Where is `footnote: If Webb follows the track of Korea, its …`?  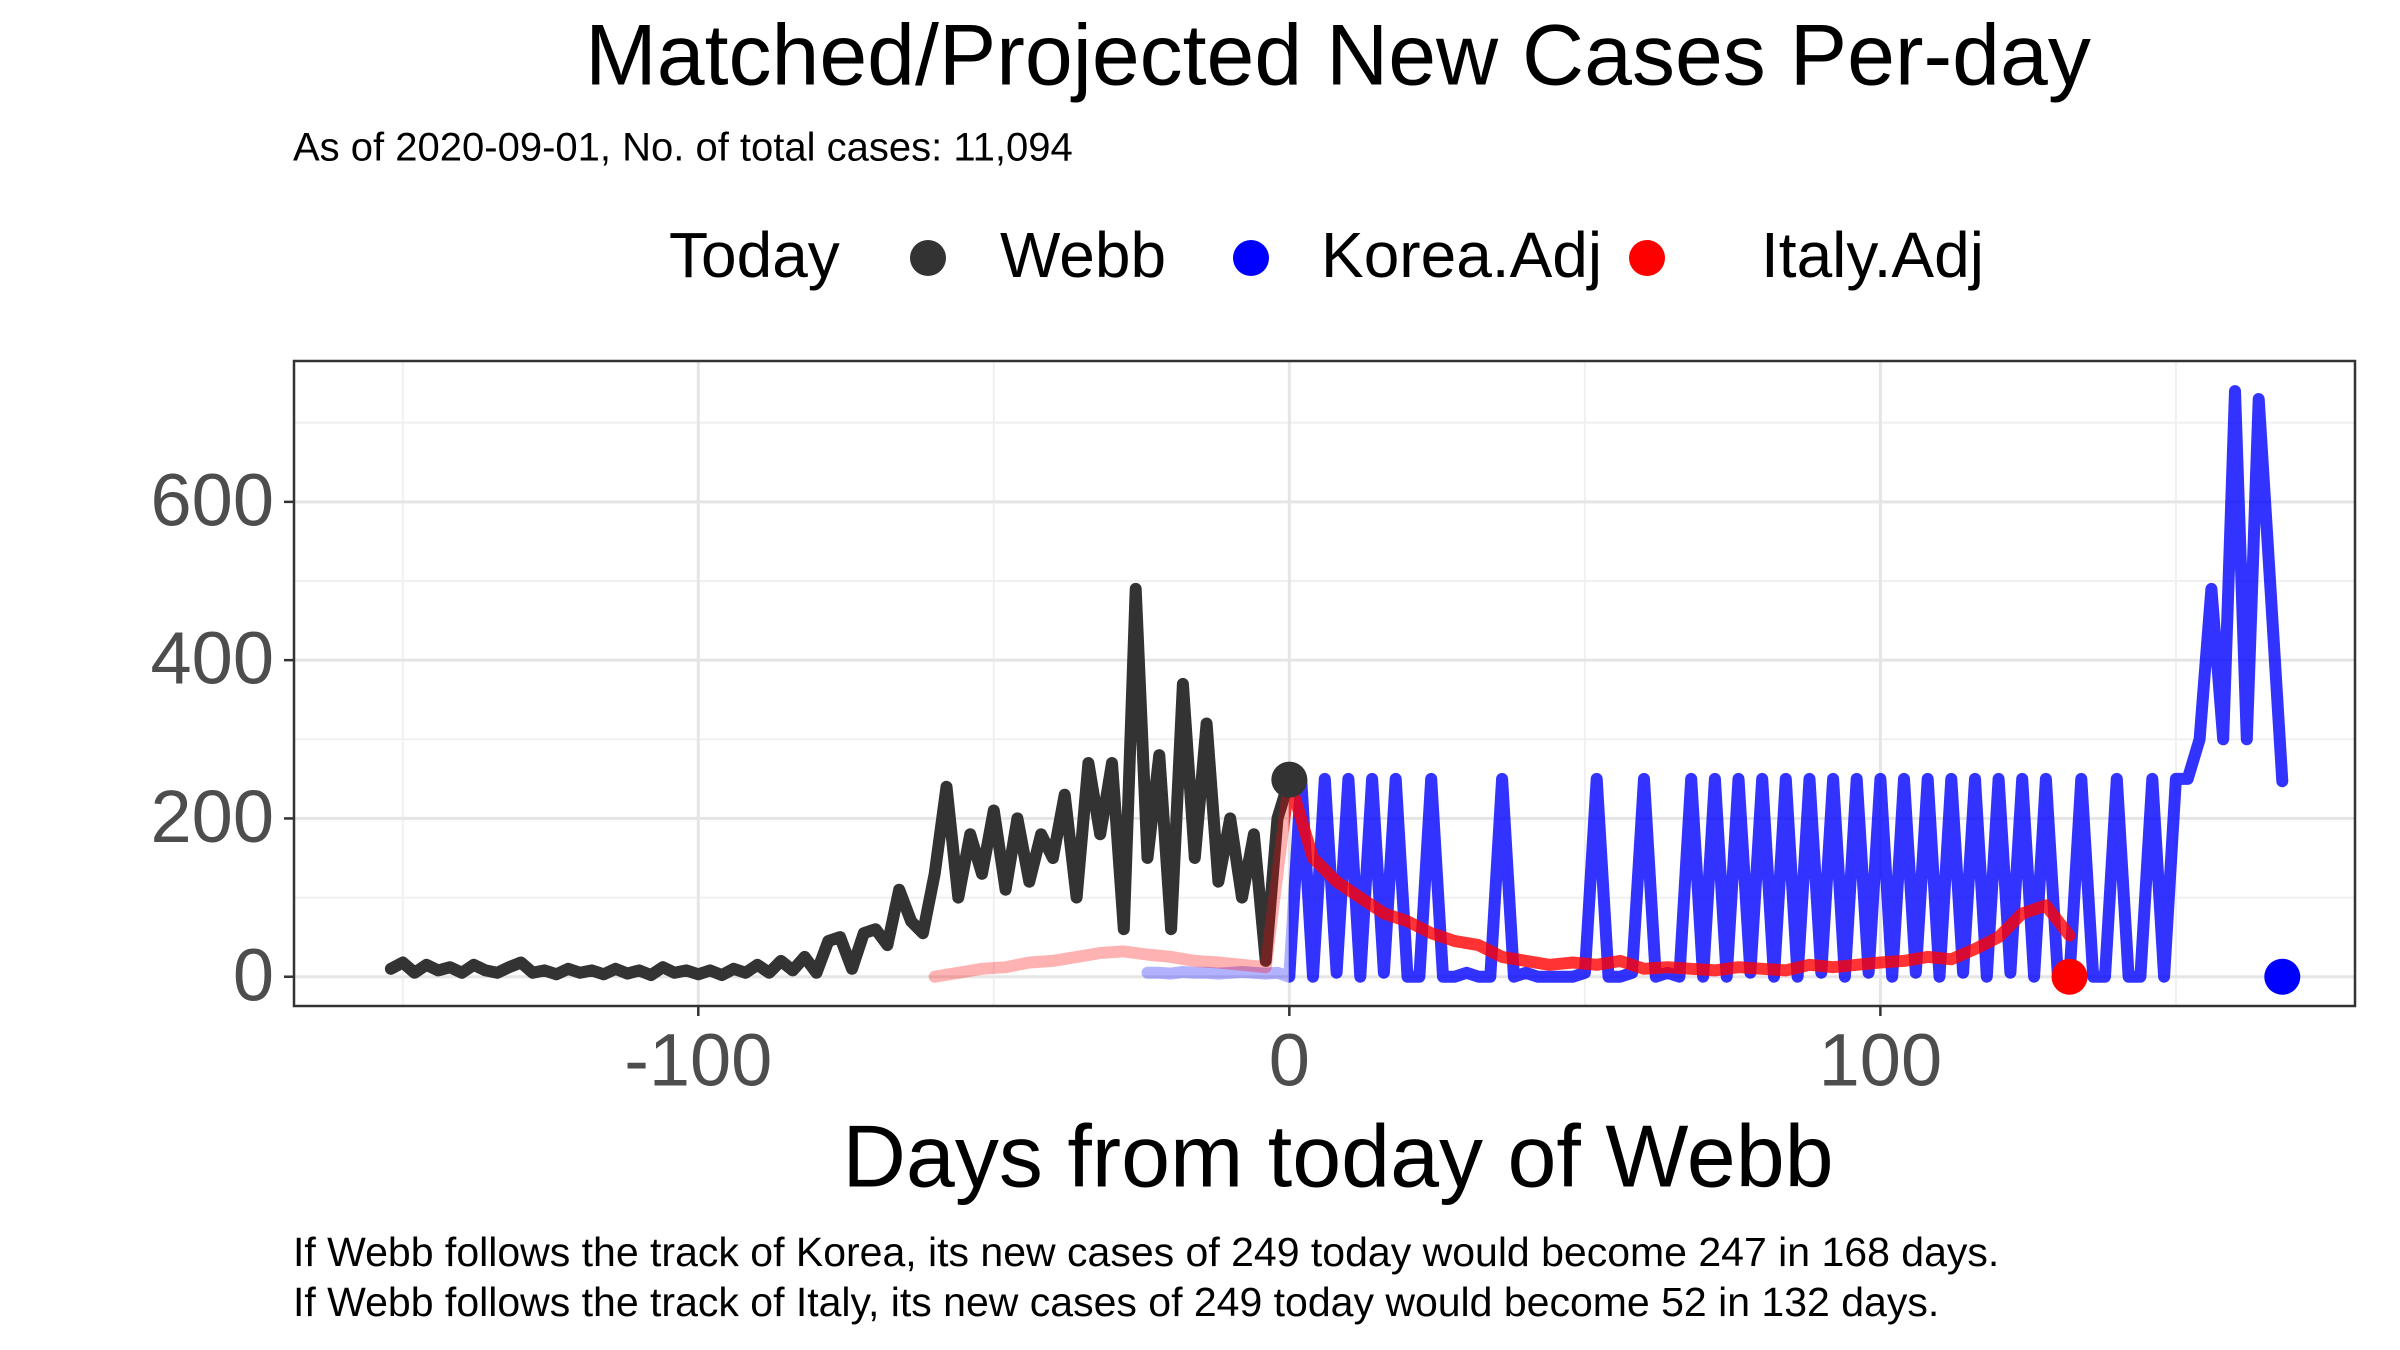 footnote: If Webb follows the track of Korea, its … is located at coordinates (1146, 1252).